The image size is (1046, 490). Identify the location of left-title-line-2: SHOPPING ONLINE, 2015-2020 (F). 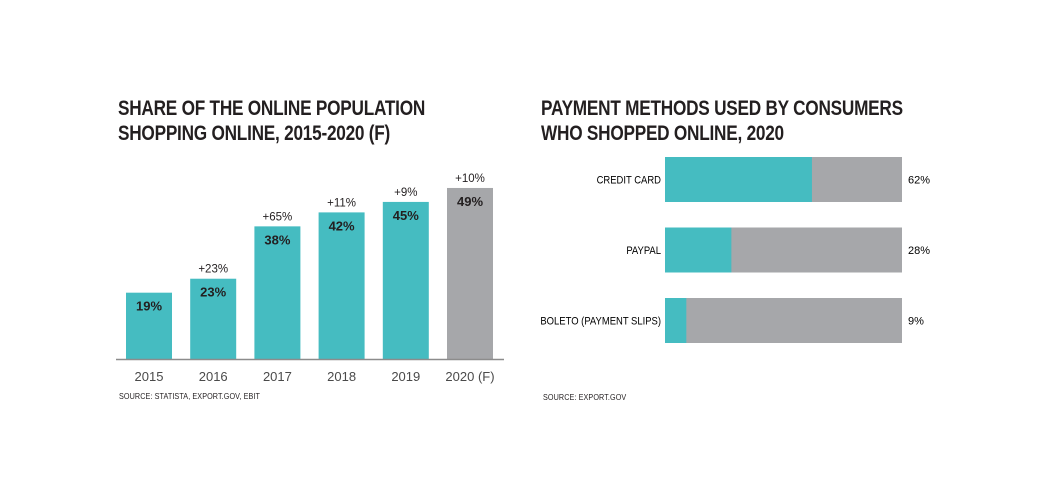
(254, 133).